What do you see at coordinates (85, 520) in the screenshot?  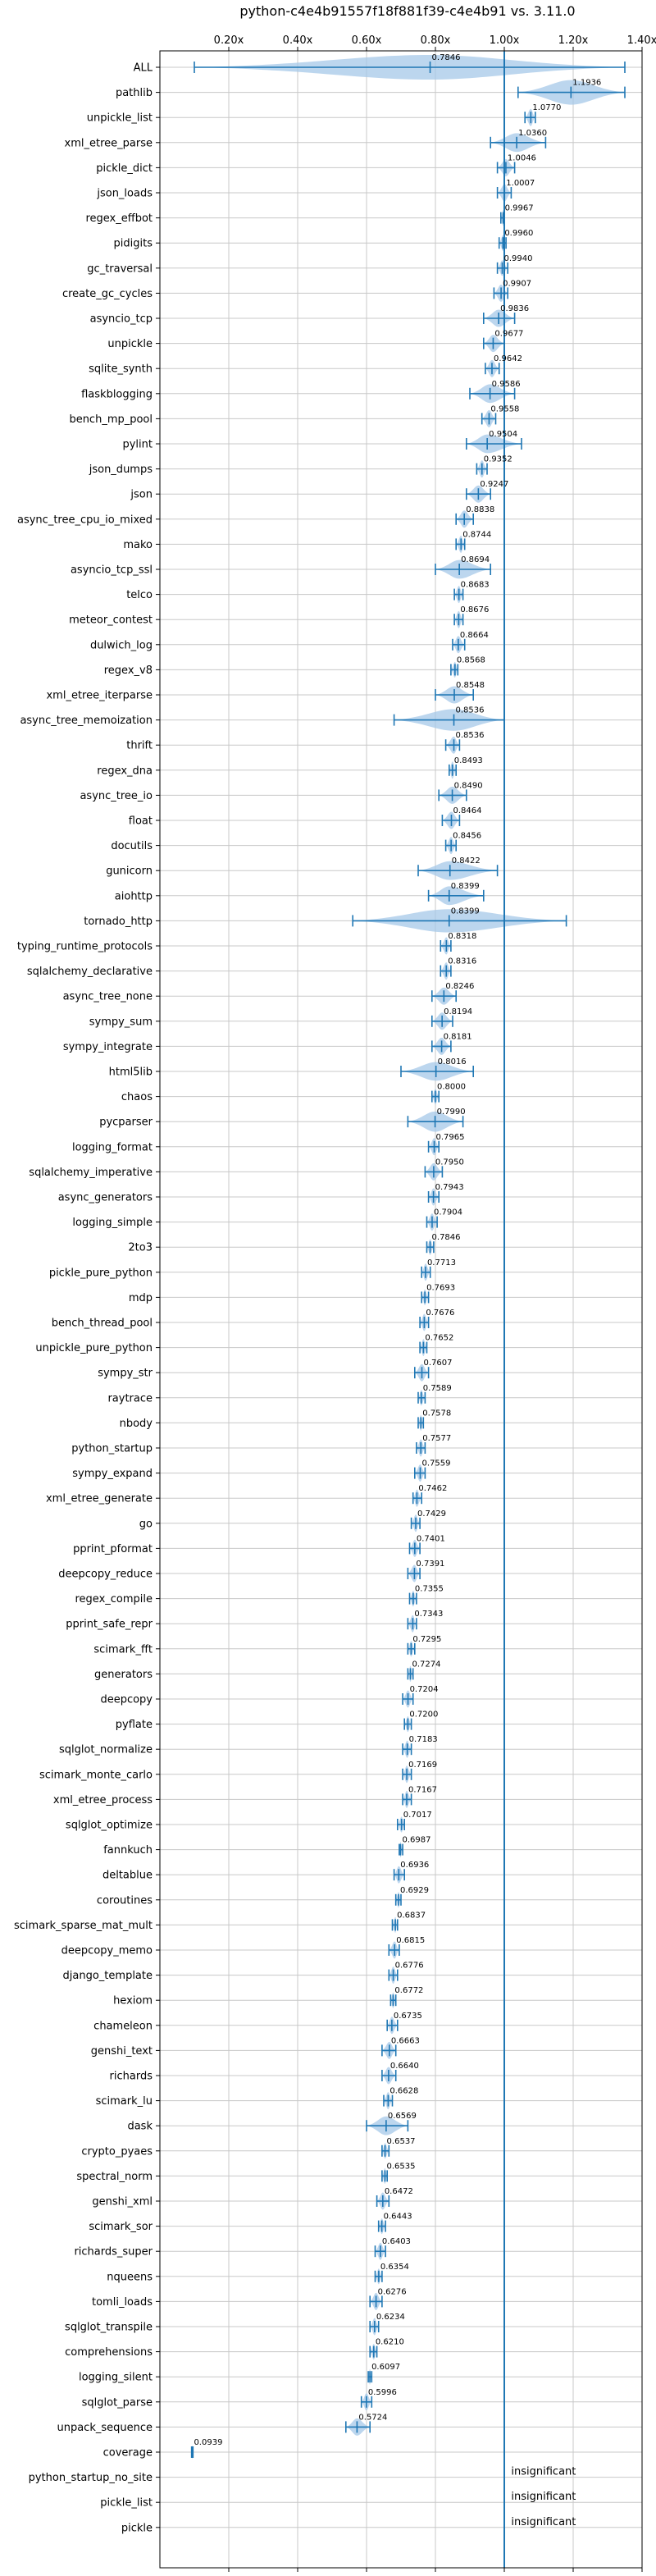 I see `row-label: async_tree_cpu_io_mixed` at bounding box center [85, 520].